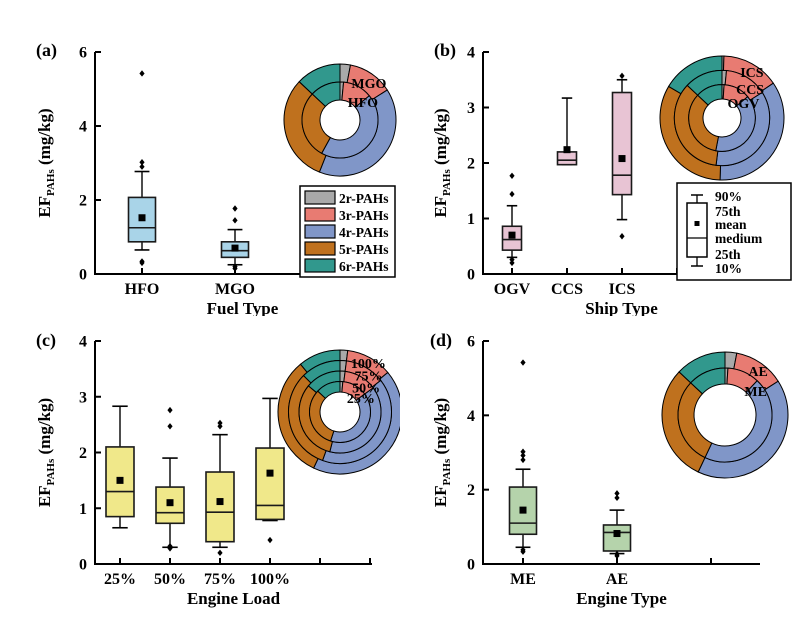 This screenshot has width=799, height=632. I want to click on panel-letter: (c), so click(46, 340).